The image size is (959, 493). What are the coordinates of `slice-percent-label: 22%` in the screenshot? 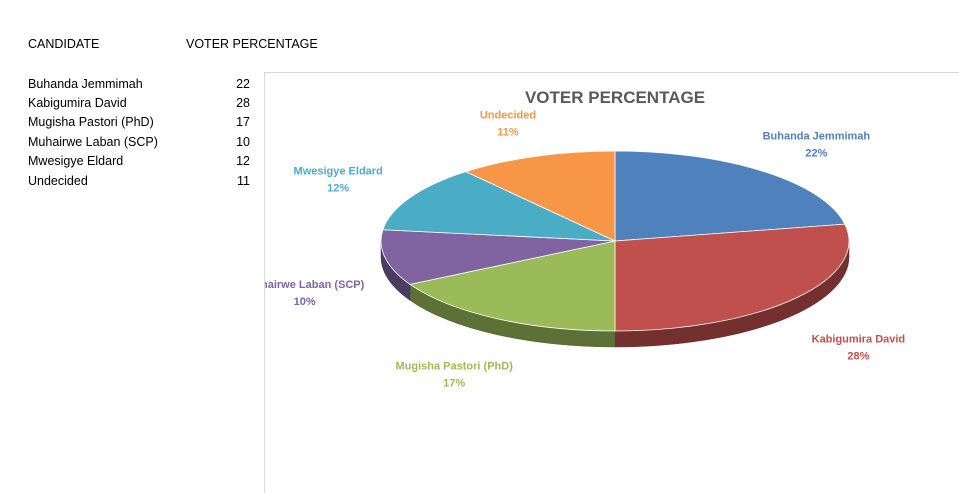 It's located at (816, 153).